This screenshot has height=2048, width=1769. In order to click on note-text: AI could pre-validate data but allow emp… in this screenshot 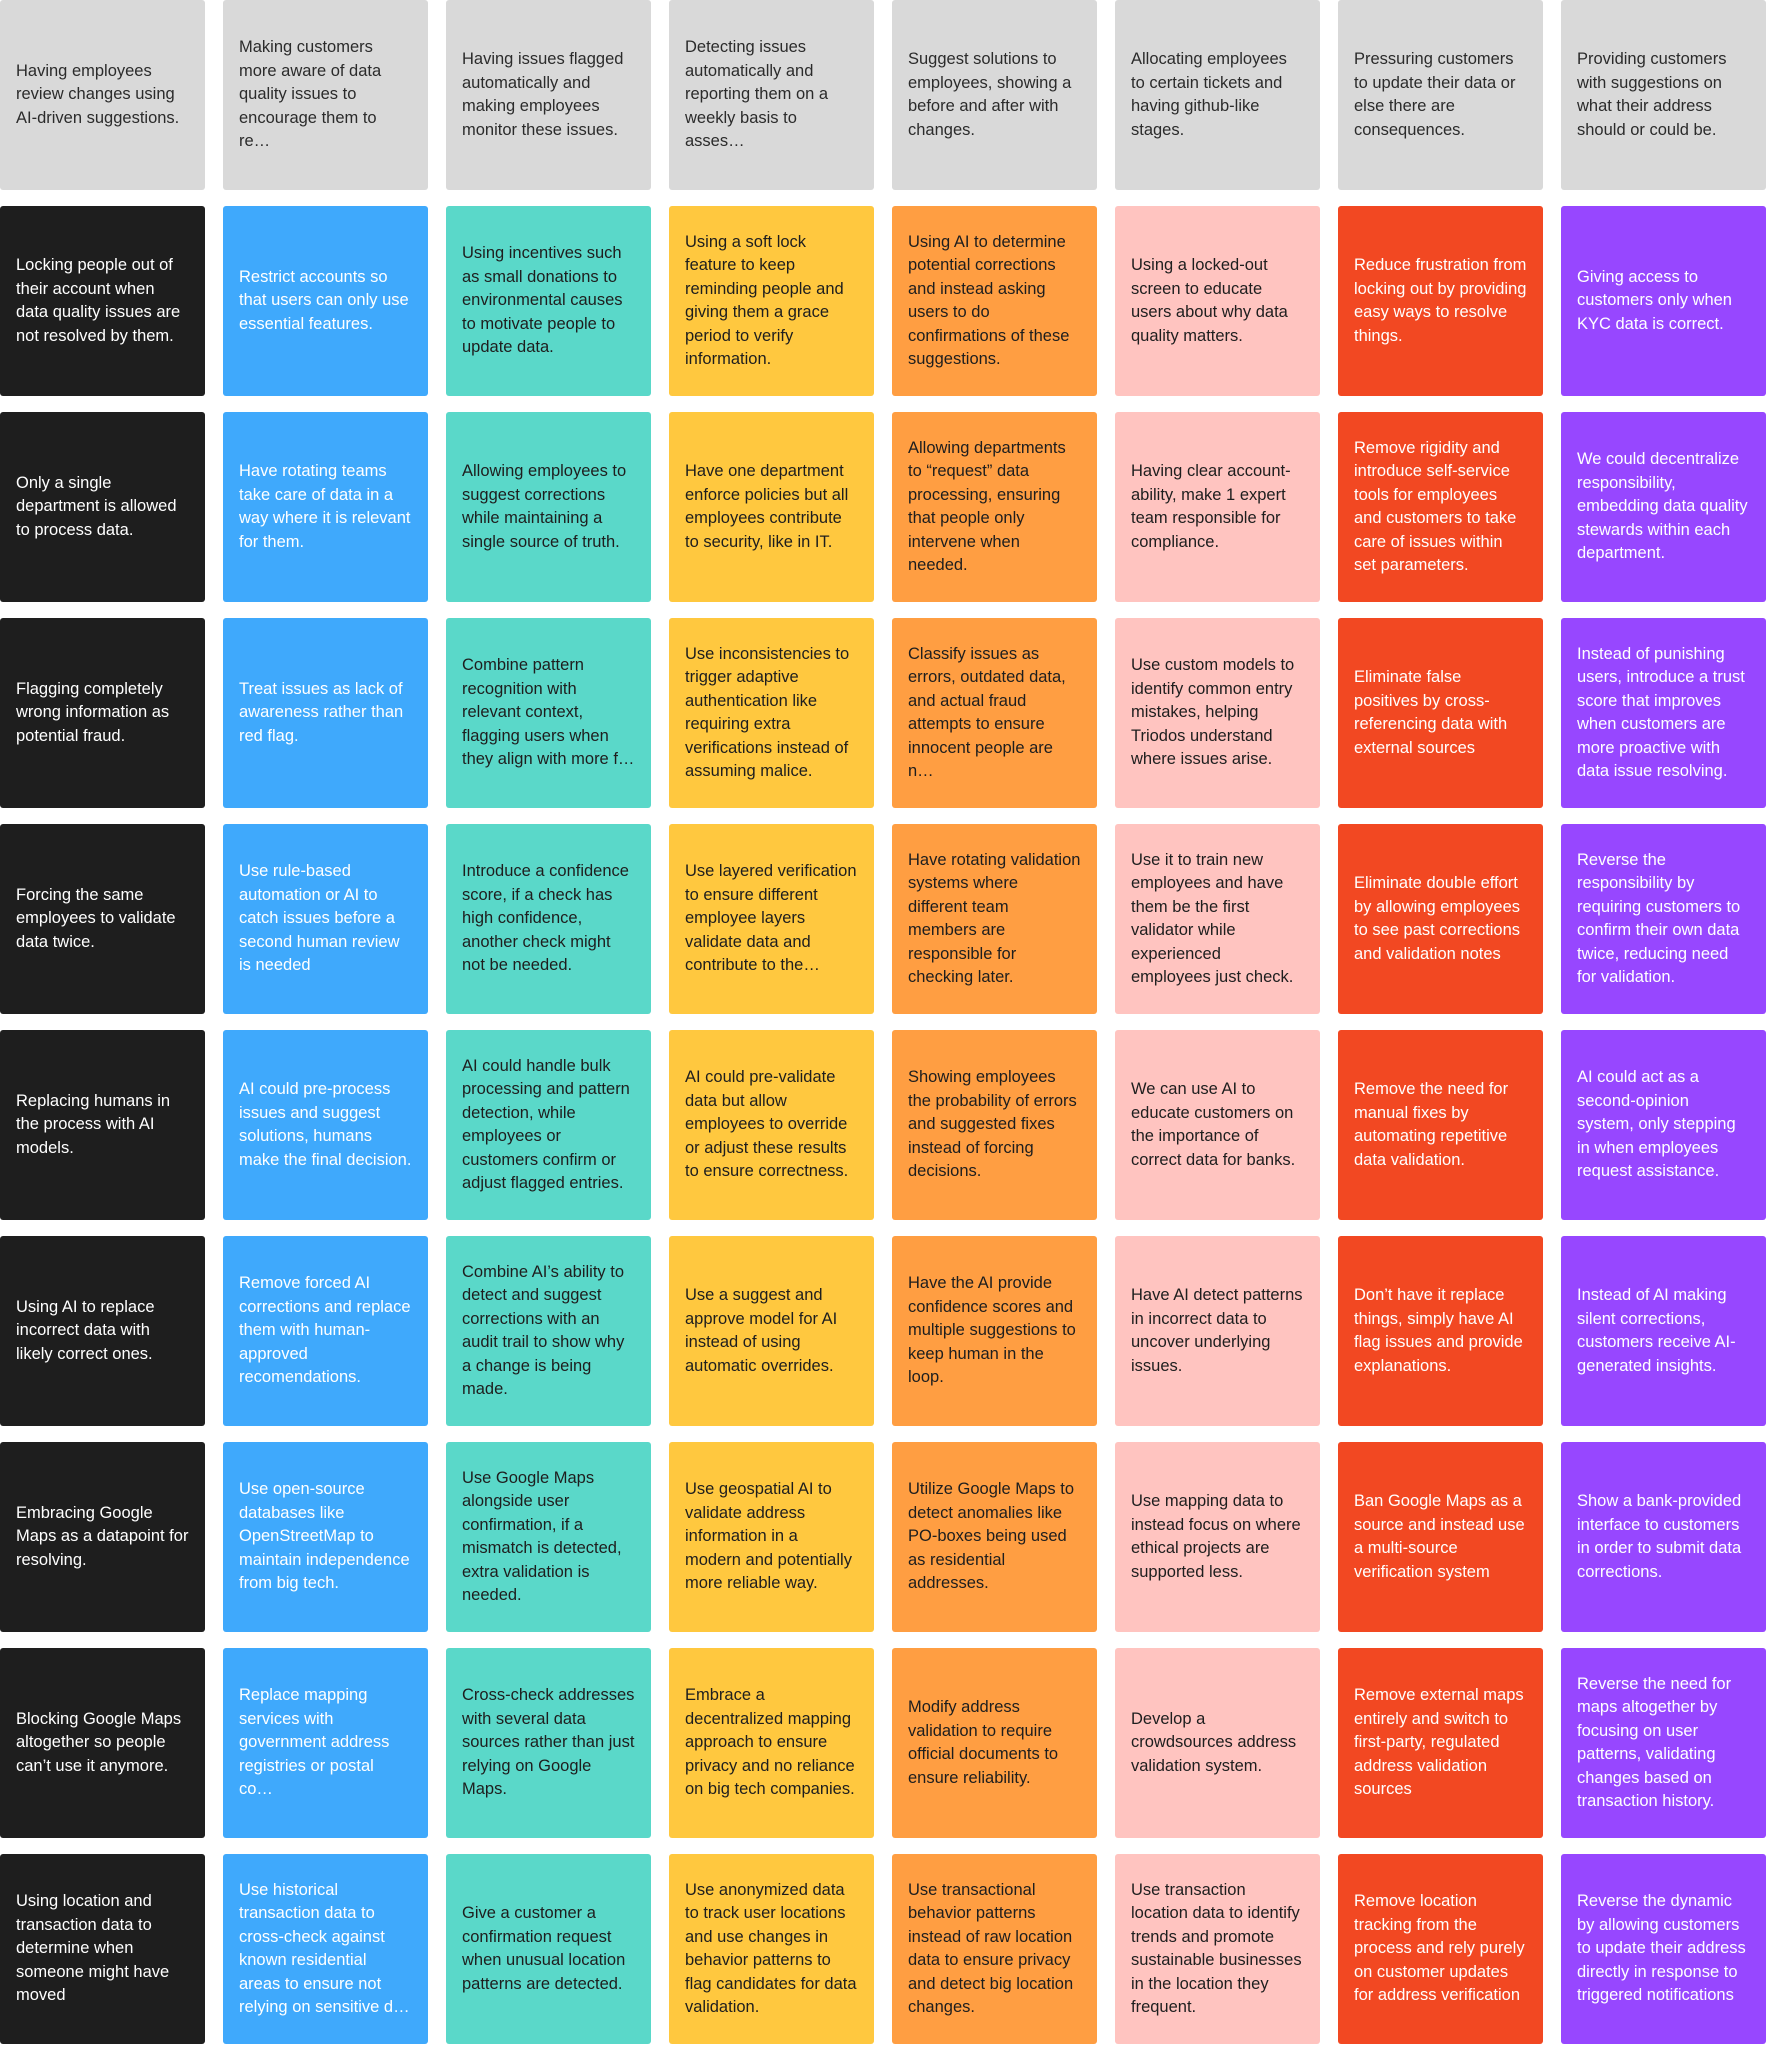, I will do `click(767, 1124)`.